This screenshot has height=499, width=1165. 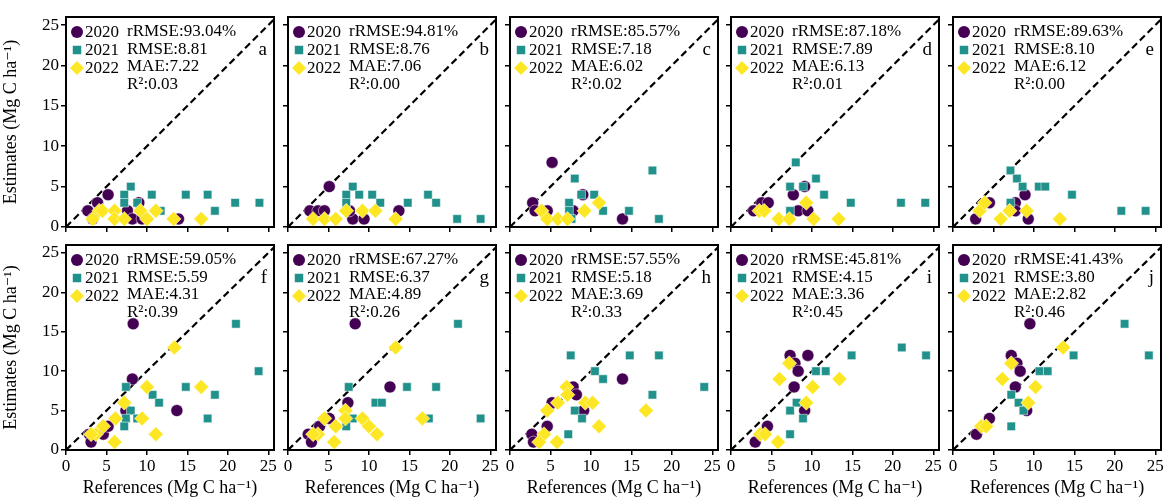 What do you see at coordinates (163, 294) in the screenshot?
I see `annotation: MAE:4.31` at bounding box center [163, 294].